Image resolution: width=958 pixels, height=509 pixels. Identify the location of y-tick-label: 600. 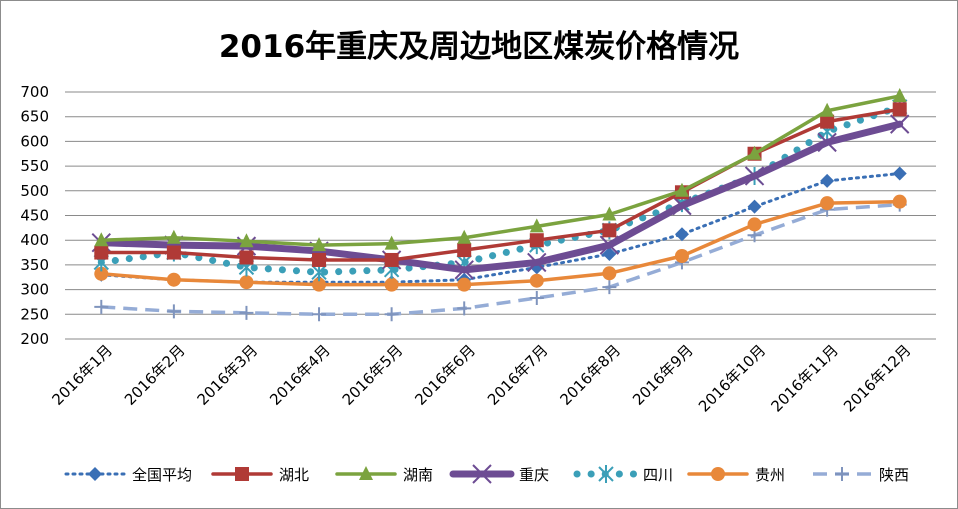
(34, 141).